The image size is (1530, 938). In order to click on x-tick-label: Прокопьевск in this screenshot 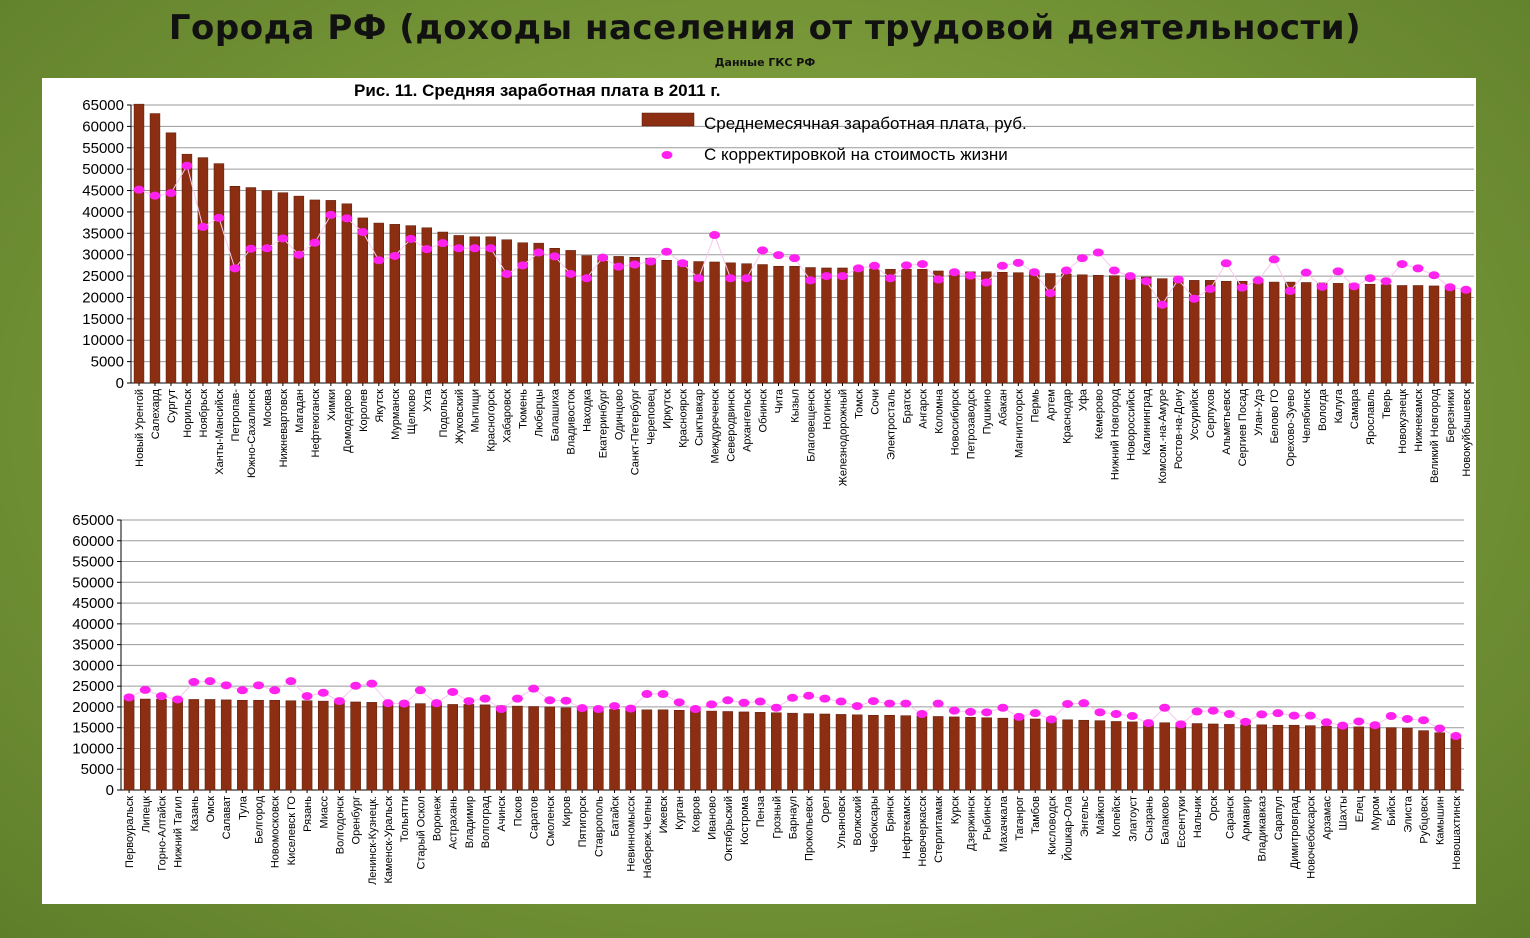, I will do `click(810, 828)`.